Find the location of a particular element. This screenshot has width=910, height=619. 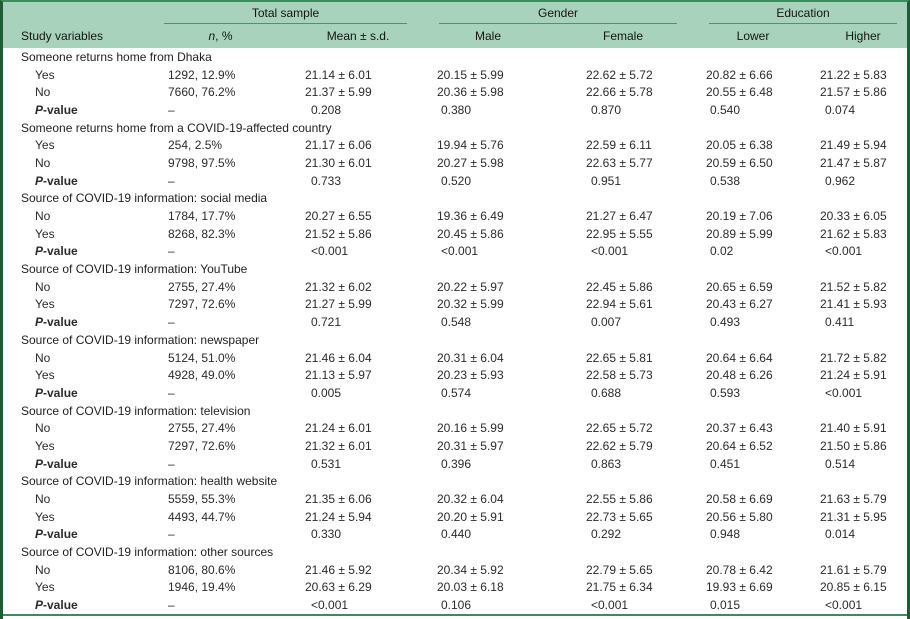

value-cell: 8106, 80.6% is located at coordinates (202, 569).